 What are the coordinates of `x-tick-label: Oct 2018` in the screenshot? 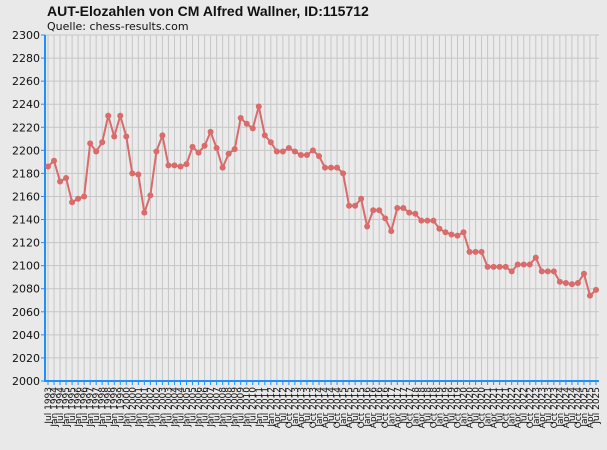 It's located at (434, 408).